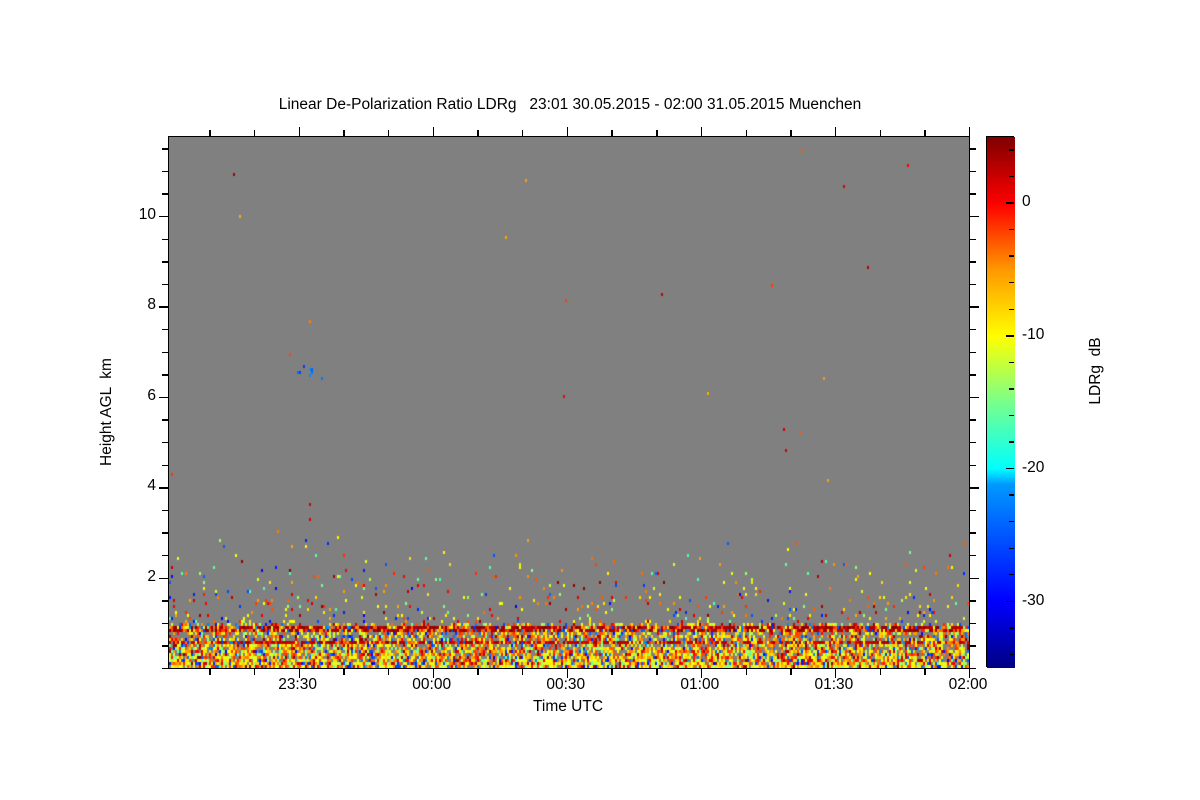 This screenshot has height=800, width=1200. Describe the element at coordinates (1000, 402) in the screenshot. I see `colorbar-gradient` at that location.